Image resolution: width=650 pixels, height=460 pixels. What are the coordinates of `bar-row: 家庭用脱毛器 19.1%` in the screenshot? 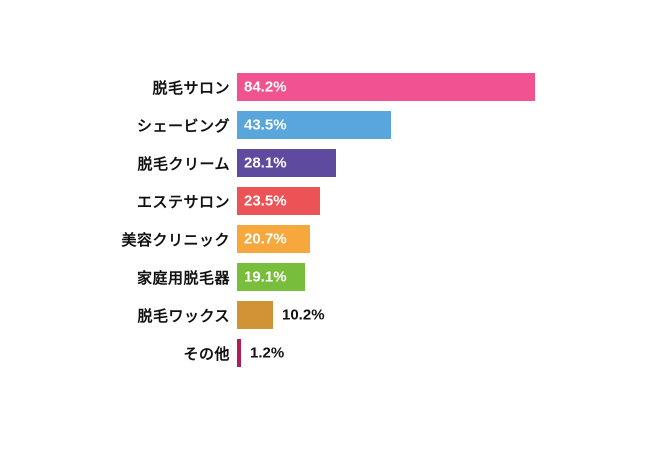 It's located at (325, 277).